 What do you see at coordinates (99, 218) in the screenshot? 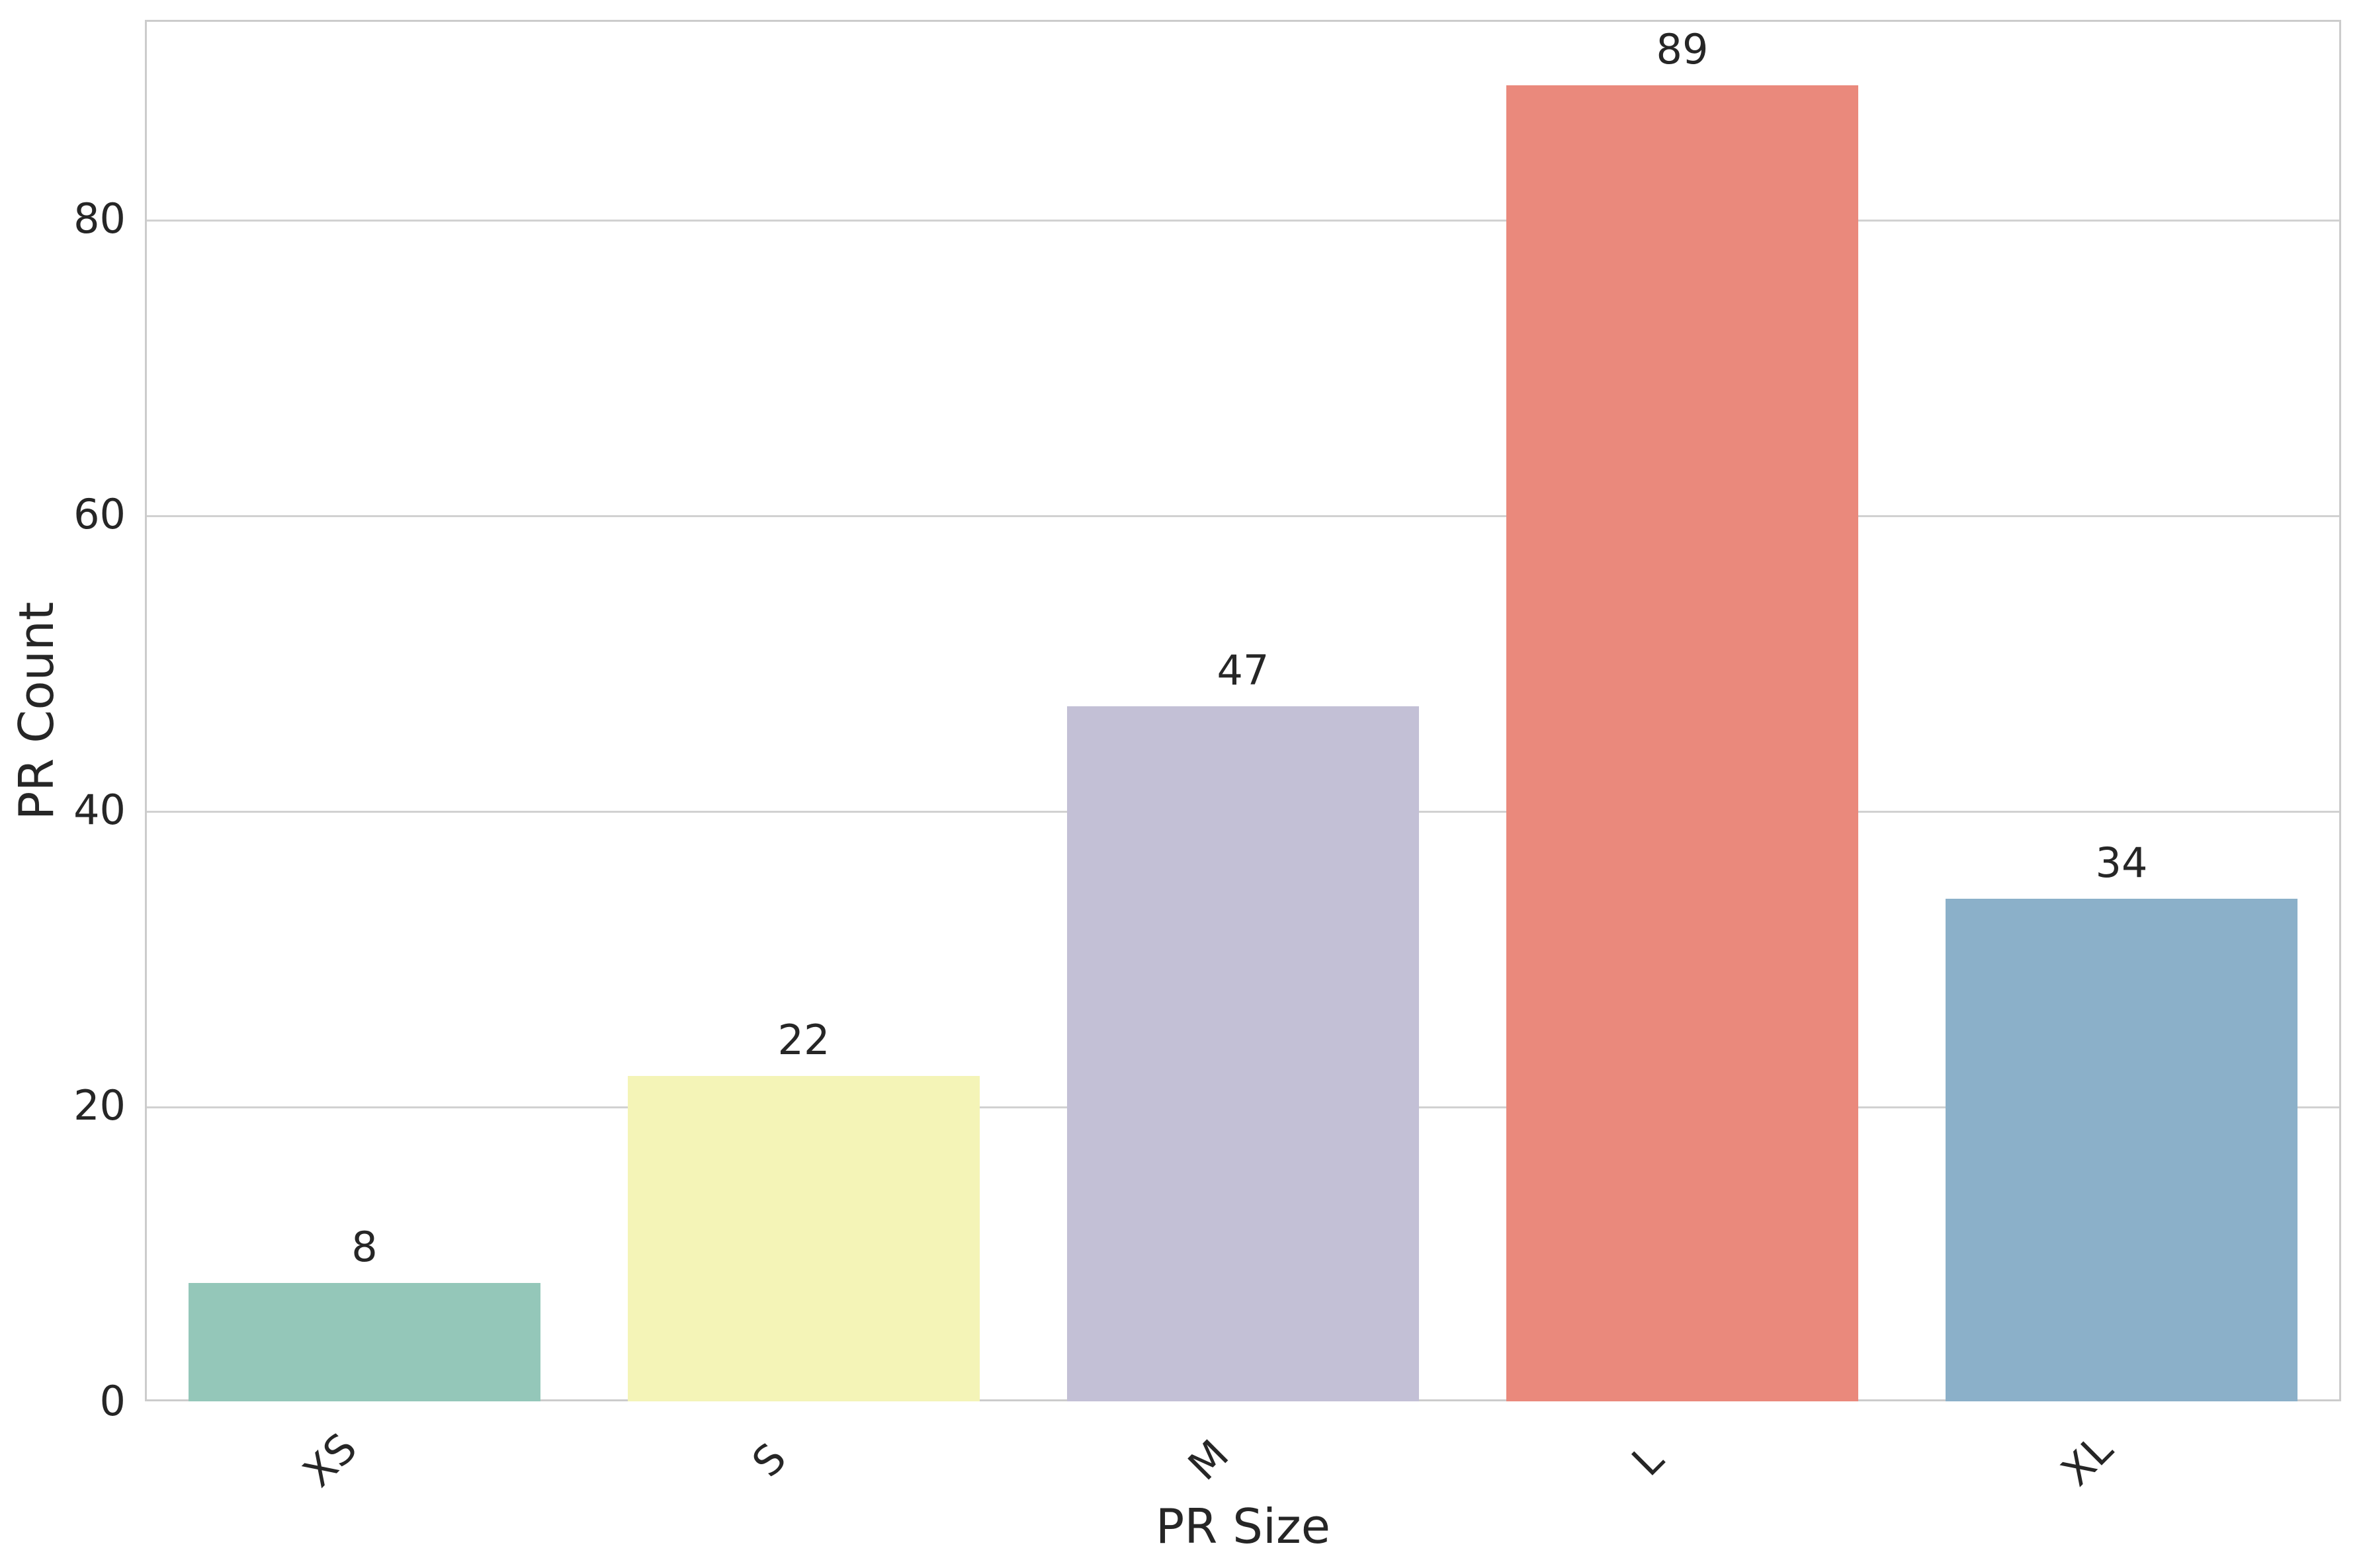
I see `y-tick-label-80: 80` at bounding box center [99, 218].